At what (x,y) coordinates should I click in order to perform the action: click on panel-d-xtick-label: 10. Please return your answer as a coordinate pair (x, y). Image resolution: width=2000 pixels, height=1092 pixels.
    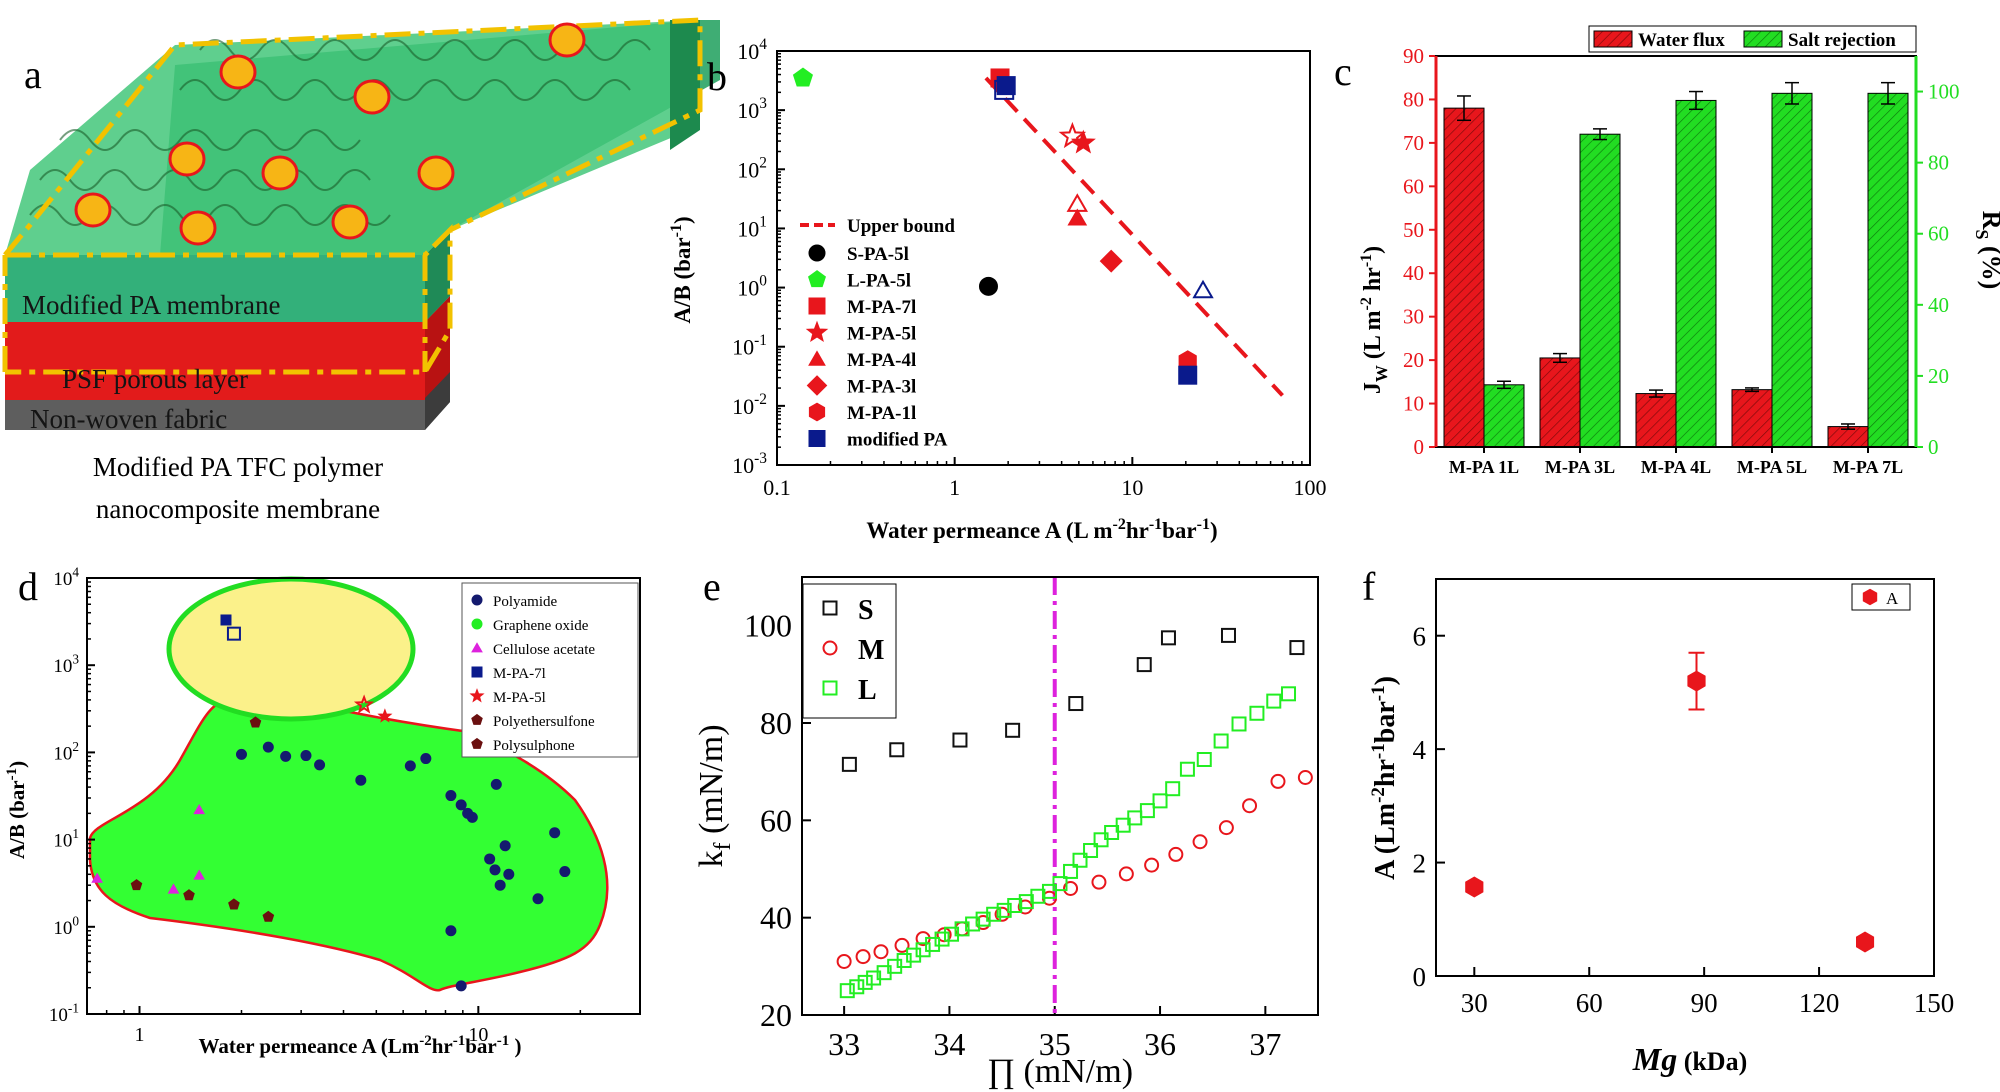
    Looking at the image, I should click on (478, 1035).